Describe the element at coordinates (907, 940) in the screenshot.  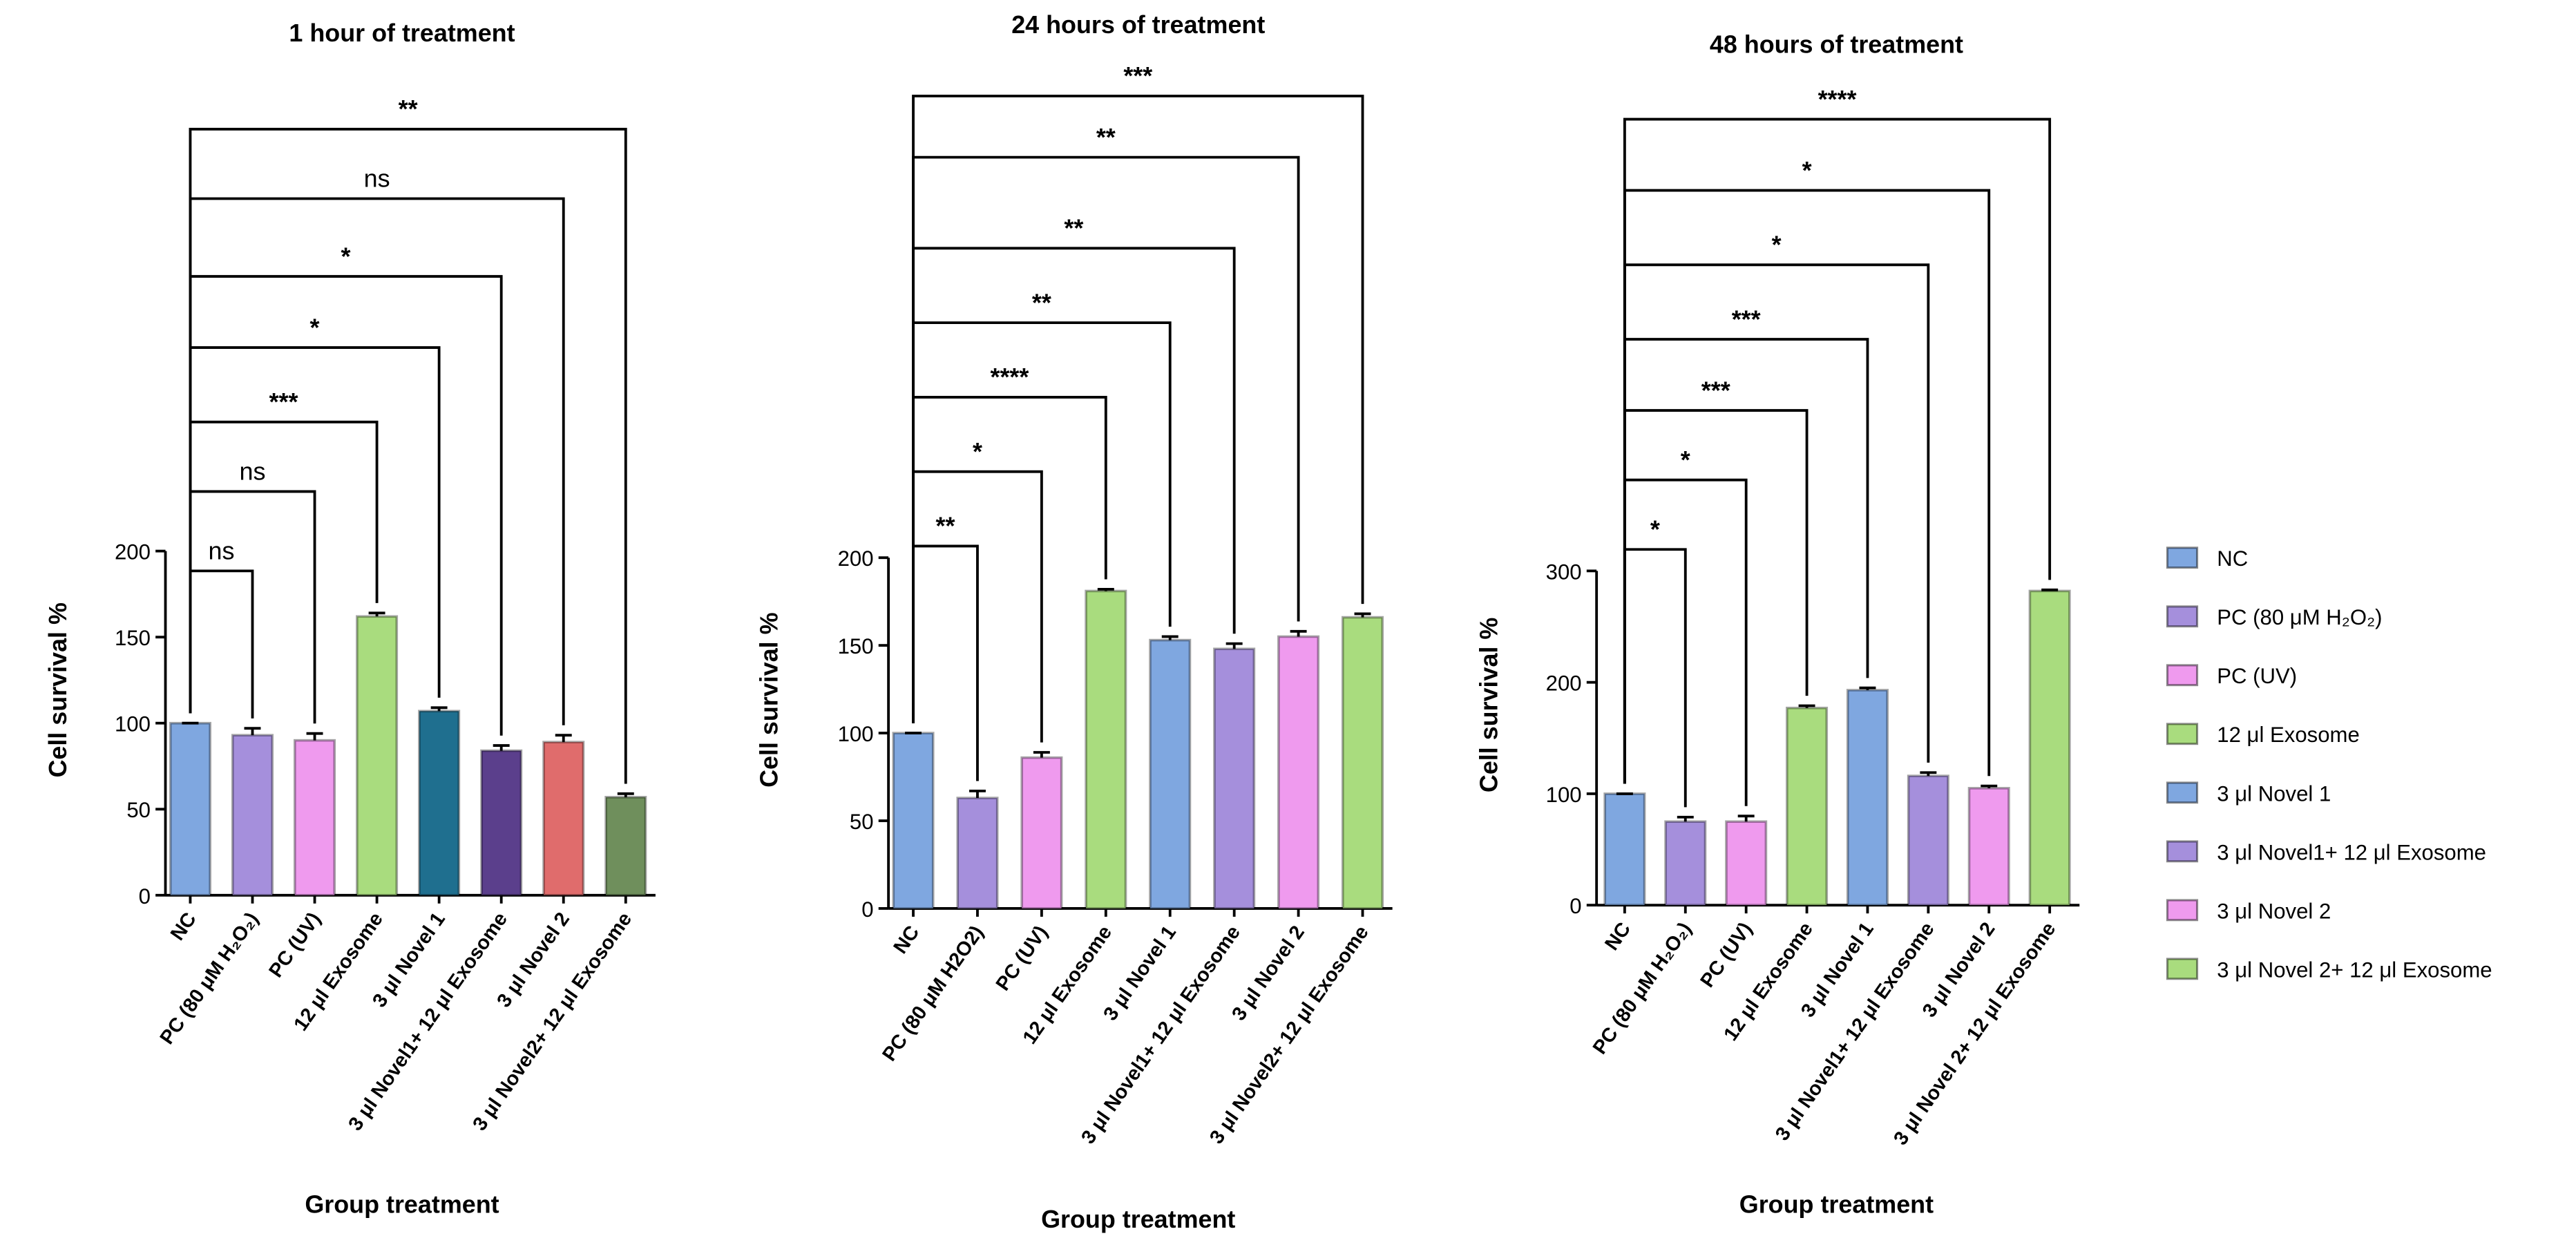
I see `x-tick-label: NC` at that location.